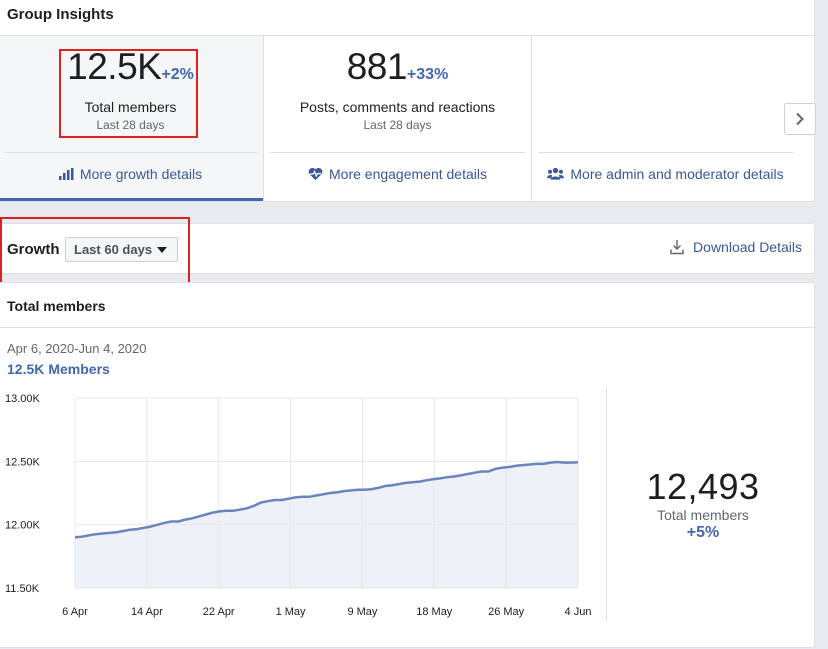 The width and height of the screenshot is (828, 649). Describe the element at coordinates (434, 612) in the screenshot. I see `x-tick-label: 18 May` at that location.